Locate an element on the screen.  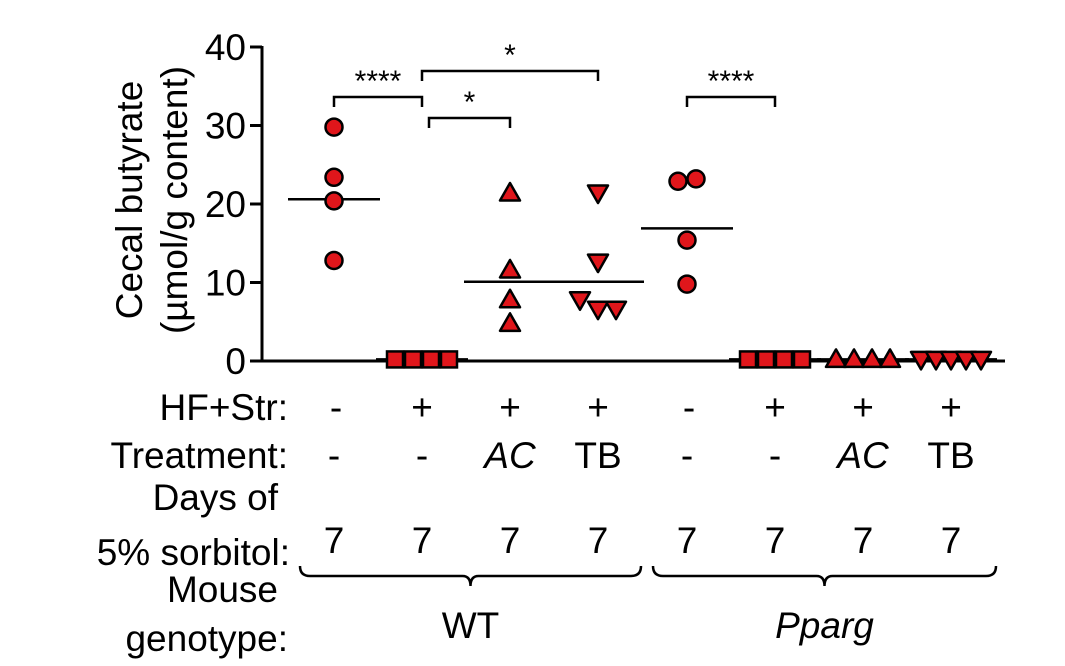
row-label-genotype-1: Mouse is located at coordinates (222, 589).